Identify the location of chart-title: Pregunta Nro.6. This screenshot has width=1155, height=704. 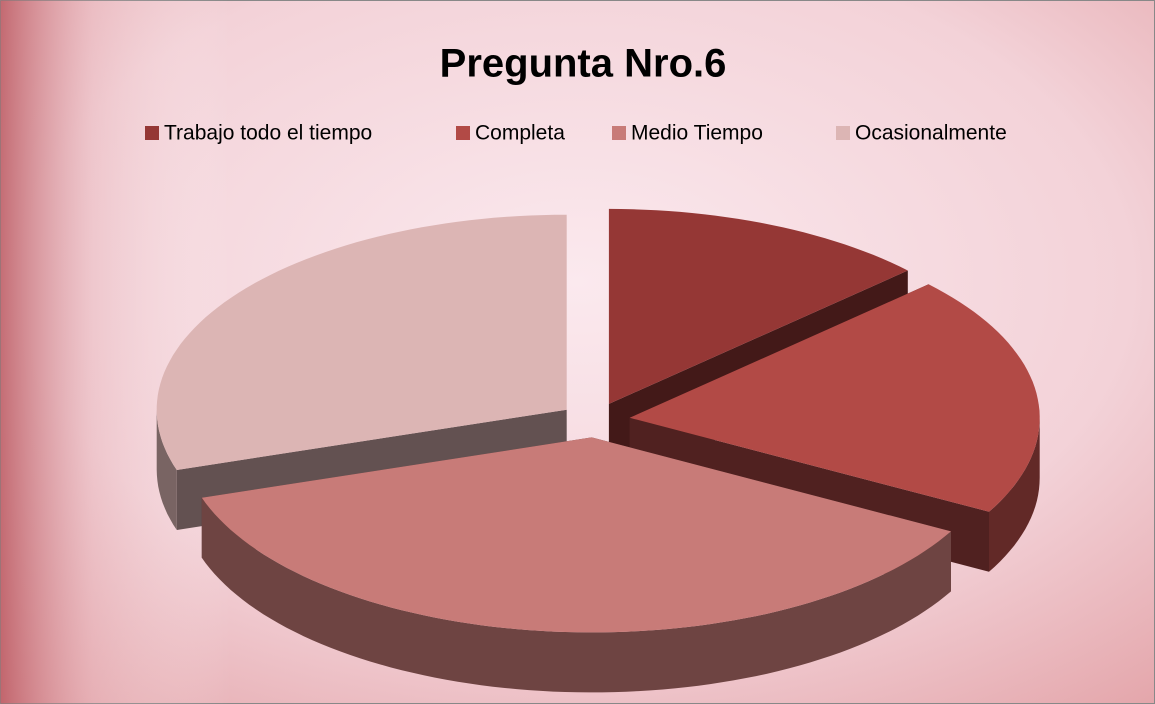
(583, 64).